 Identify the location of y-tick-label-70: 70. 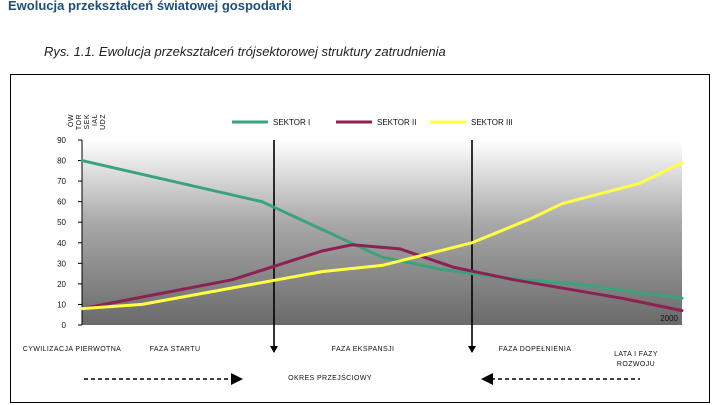
(61, 181).